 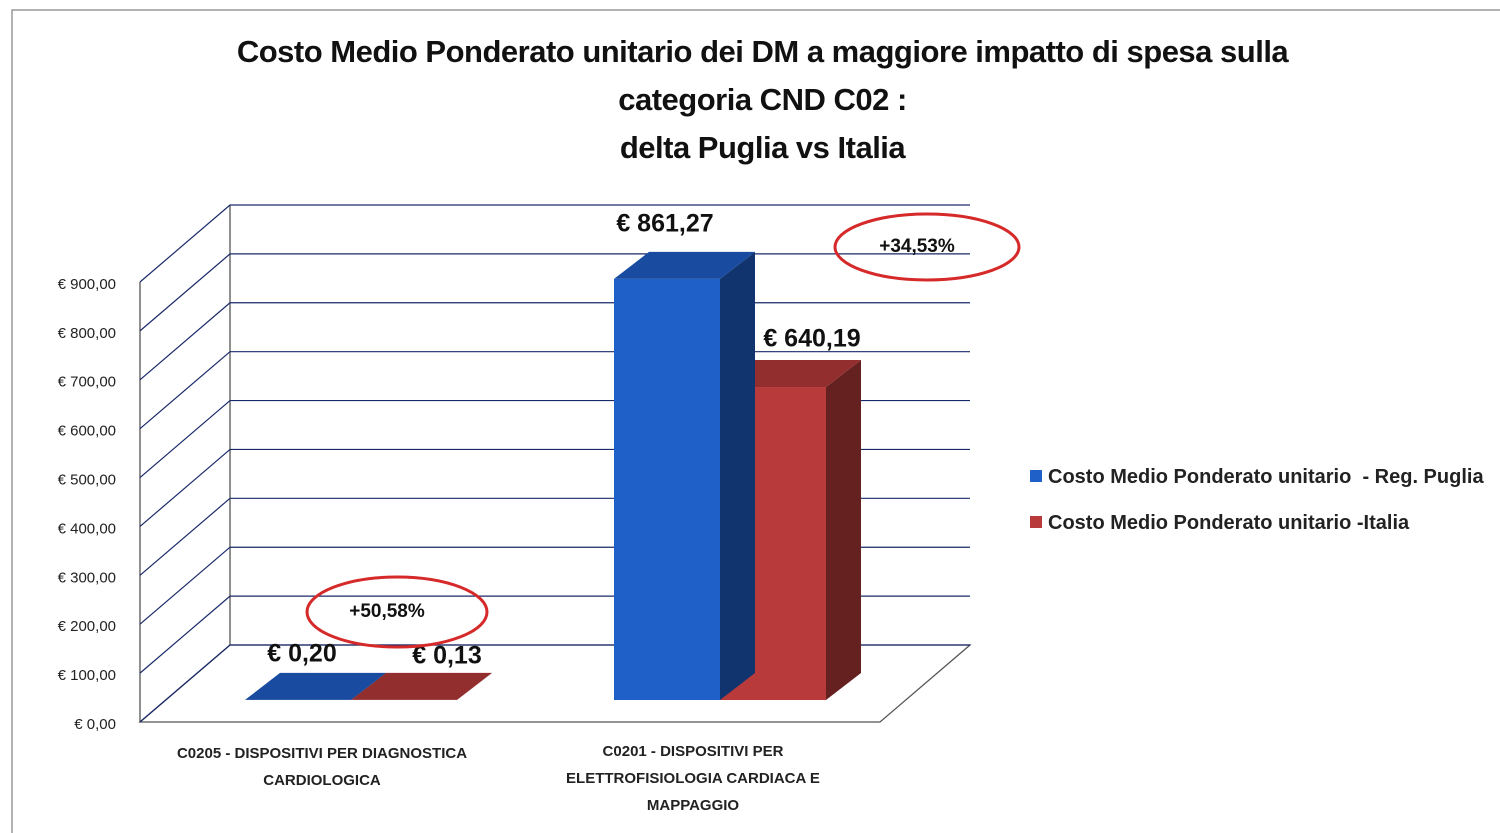 What do you see at coordinates (664, 224) in the screenshot?
I see `value-label: € 861,27` at bounding box center [664, 224].